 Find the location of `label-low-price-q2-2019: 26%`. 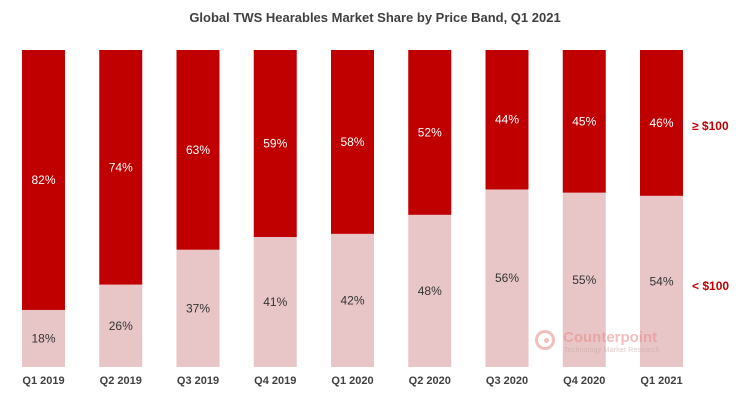

label-low-price-q2-2019: 26% is located at coordinates (121, 326).